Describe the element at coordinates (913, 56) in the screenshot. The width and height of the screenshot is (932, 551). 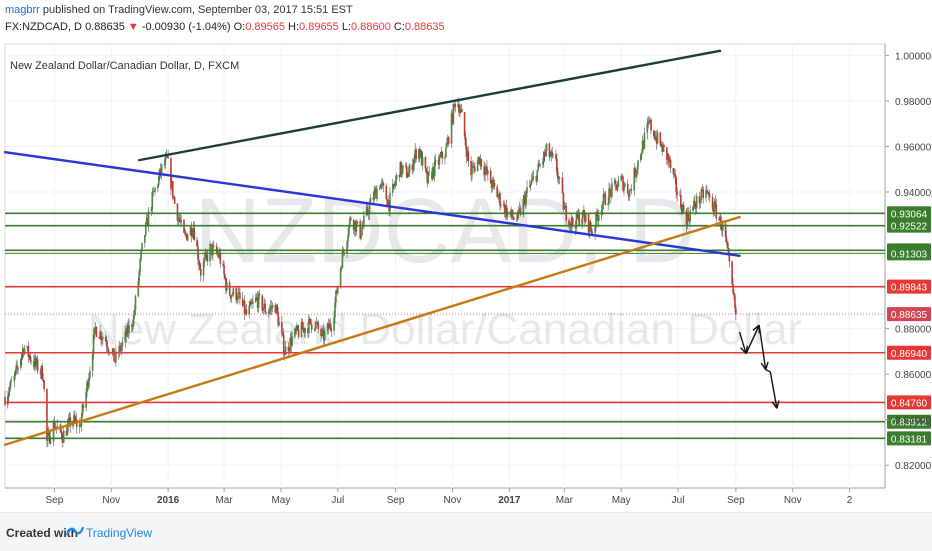
I see `y-tick-label: 1.00000` at that location.